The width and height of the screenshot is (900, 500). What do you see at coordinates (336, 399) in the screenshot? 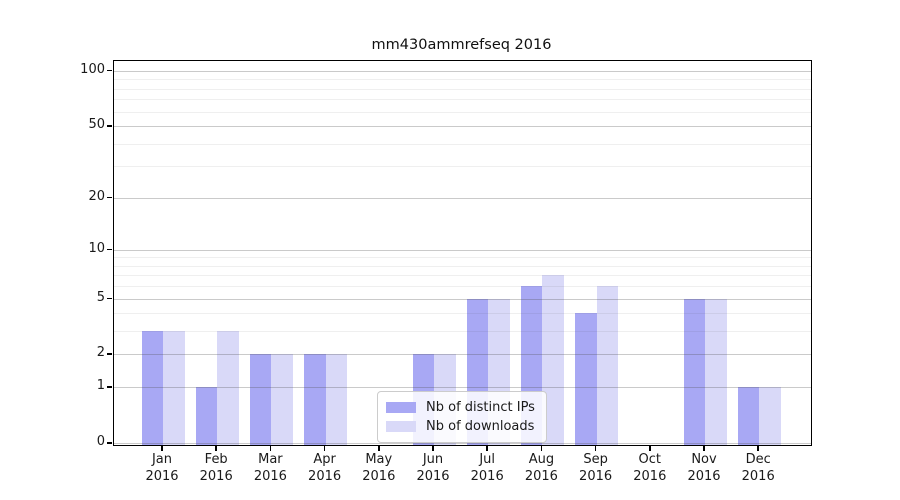
I see `bar-downloads-apr` at bounding box center [336, 399].